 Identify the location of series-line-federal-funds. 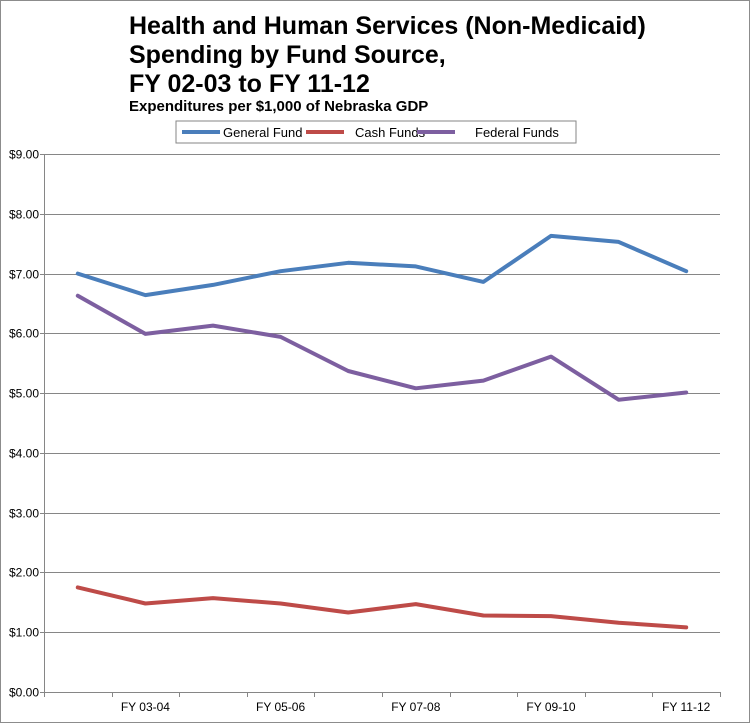
(382, 347).